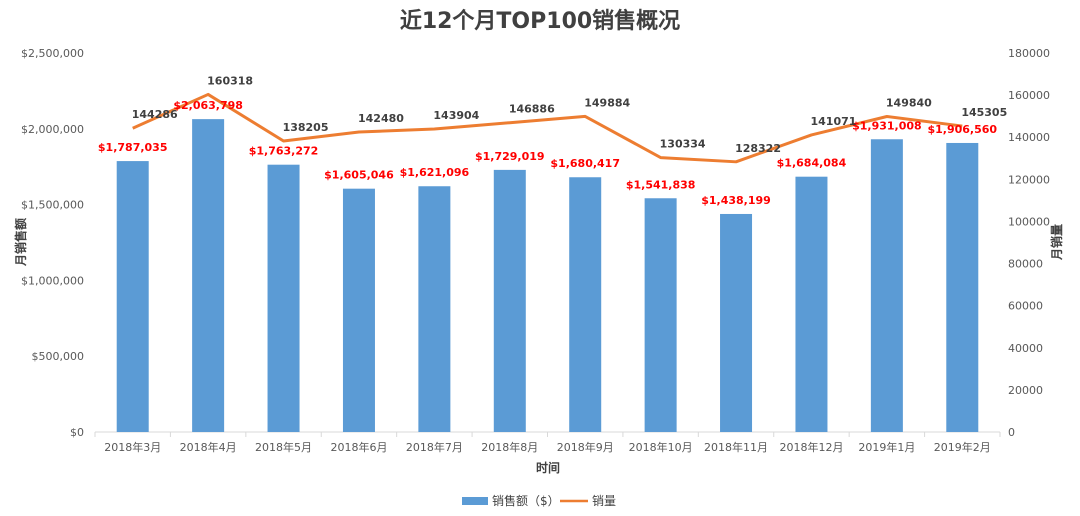 This screenshot has height=516, width=1080. What do you see at coordinates (306, 127) in the screenshot?
I see `line-data-label: 138205` at bounding box center [306, 127].